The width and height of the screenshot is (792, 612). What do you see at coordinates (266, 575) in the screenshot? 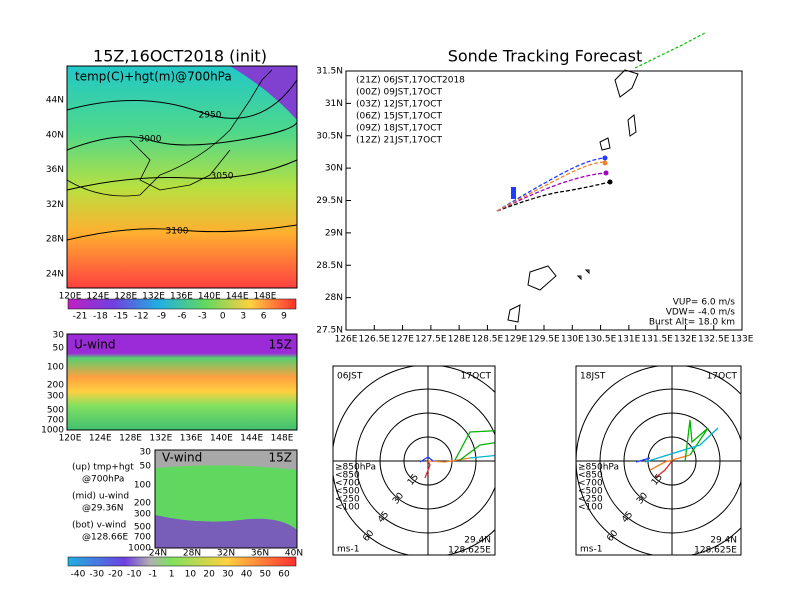
I see `colorbar-label: 50` at bounding box center [266, 575].